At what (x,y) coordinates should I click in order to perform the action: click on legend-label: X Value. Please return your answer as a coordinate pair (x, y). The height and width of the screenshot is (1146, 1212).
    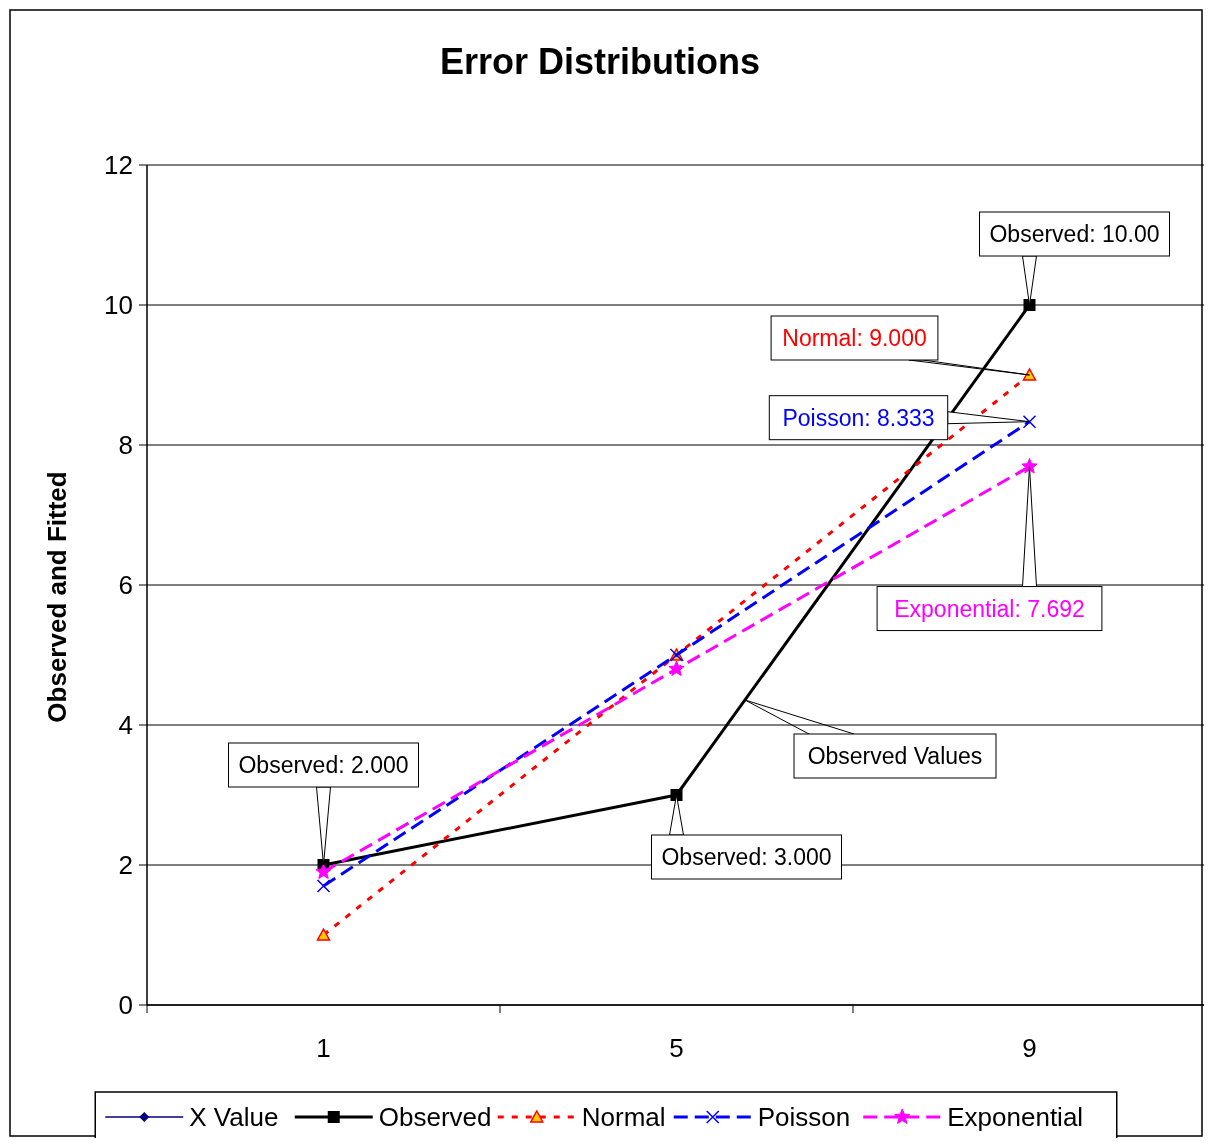
    Looking at the image, I should click on (234, 1117).